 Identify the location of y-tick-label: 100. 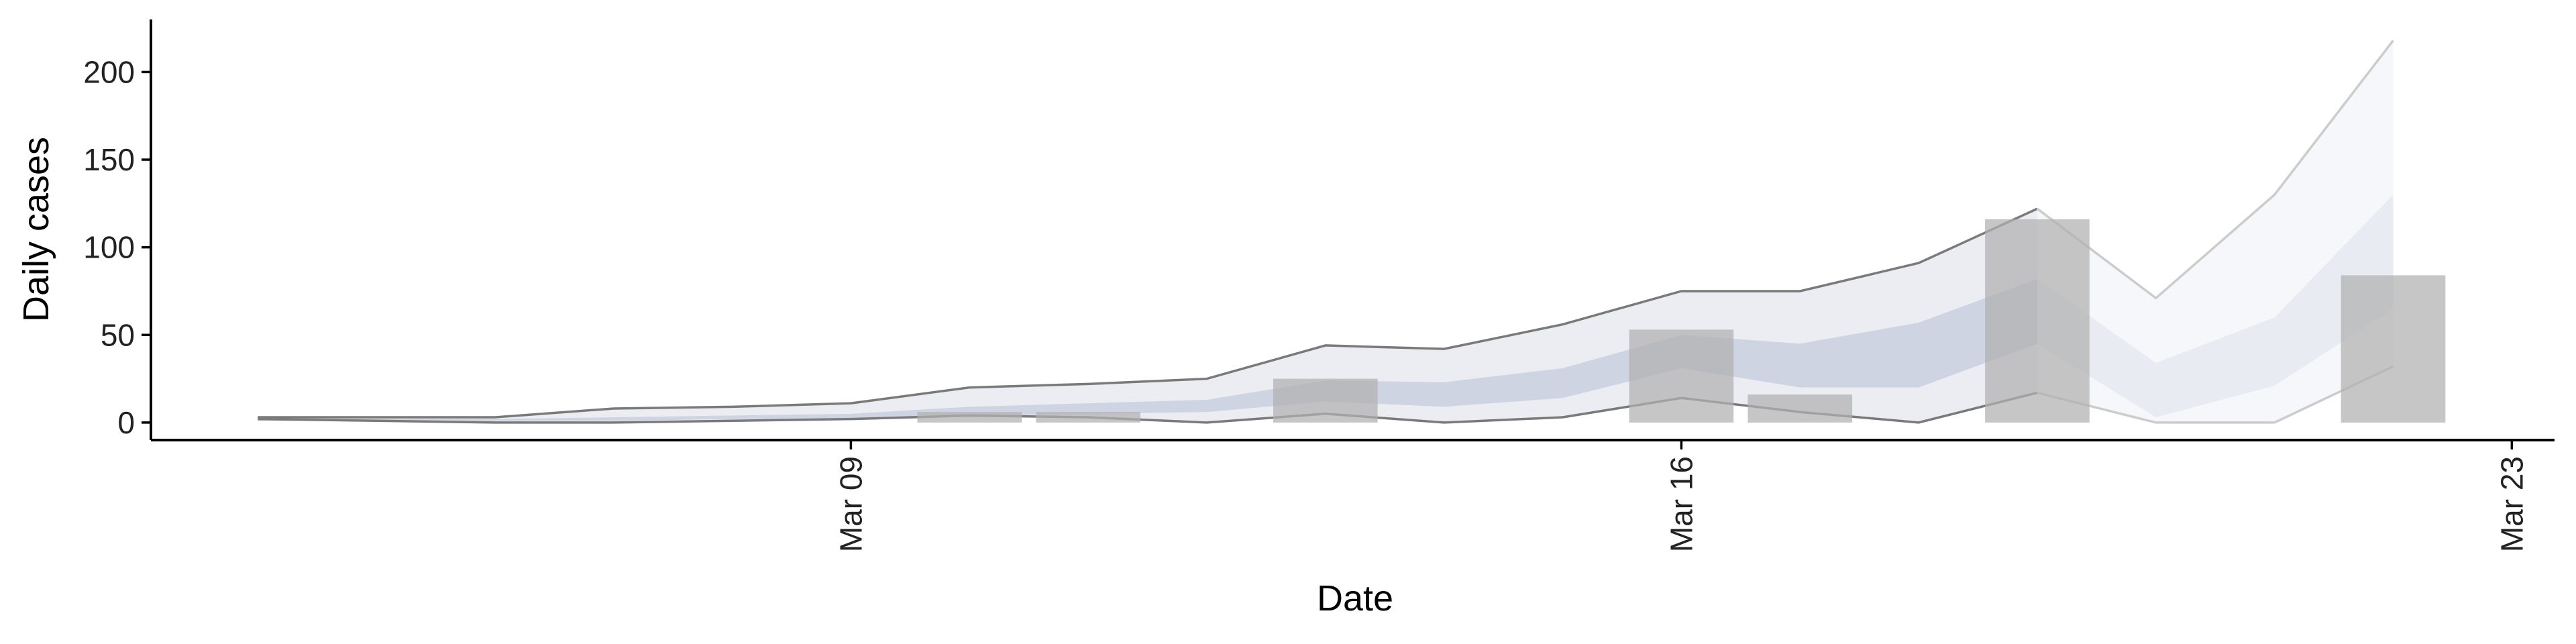
(109, 247).